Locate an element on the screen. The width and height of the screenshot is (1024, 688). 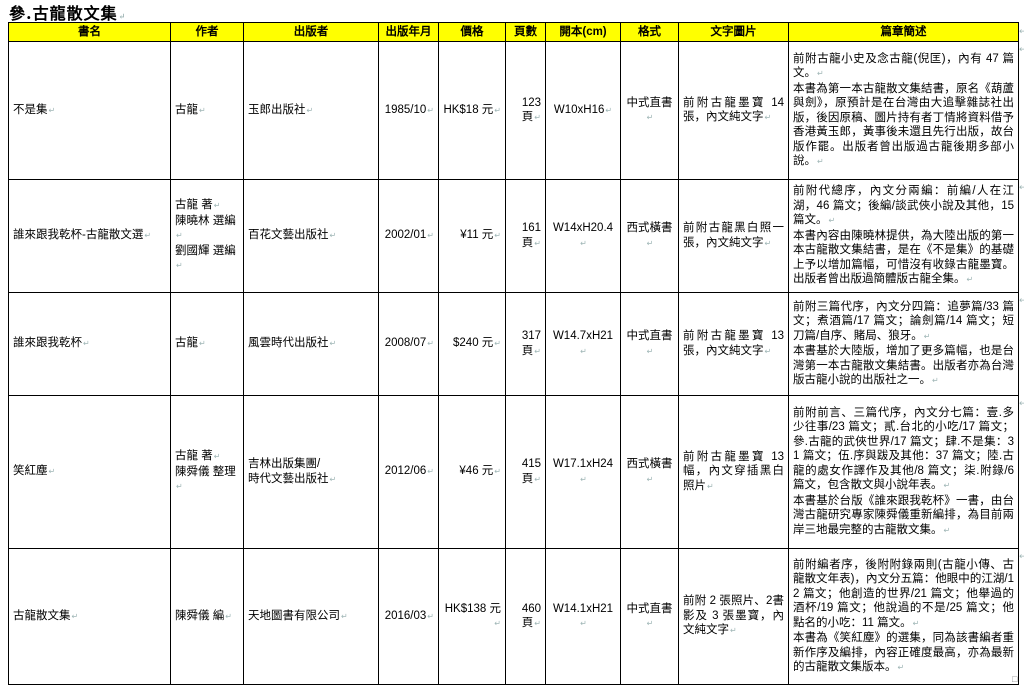
date-cell: 1985/10 is located at coordinates (408, 110).